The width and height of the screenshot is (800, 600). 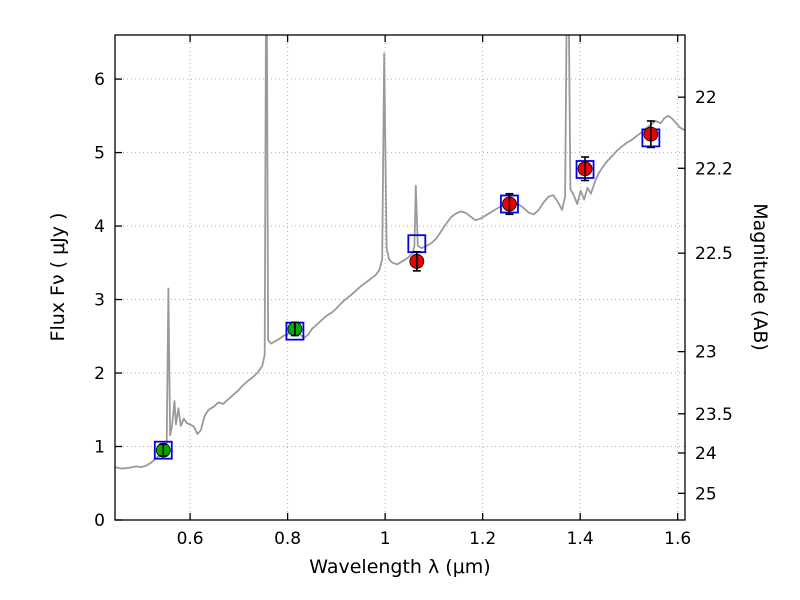 I want to click on x-tick-label: 1.2, so click(x=482, y=539).